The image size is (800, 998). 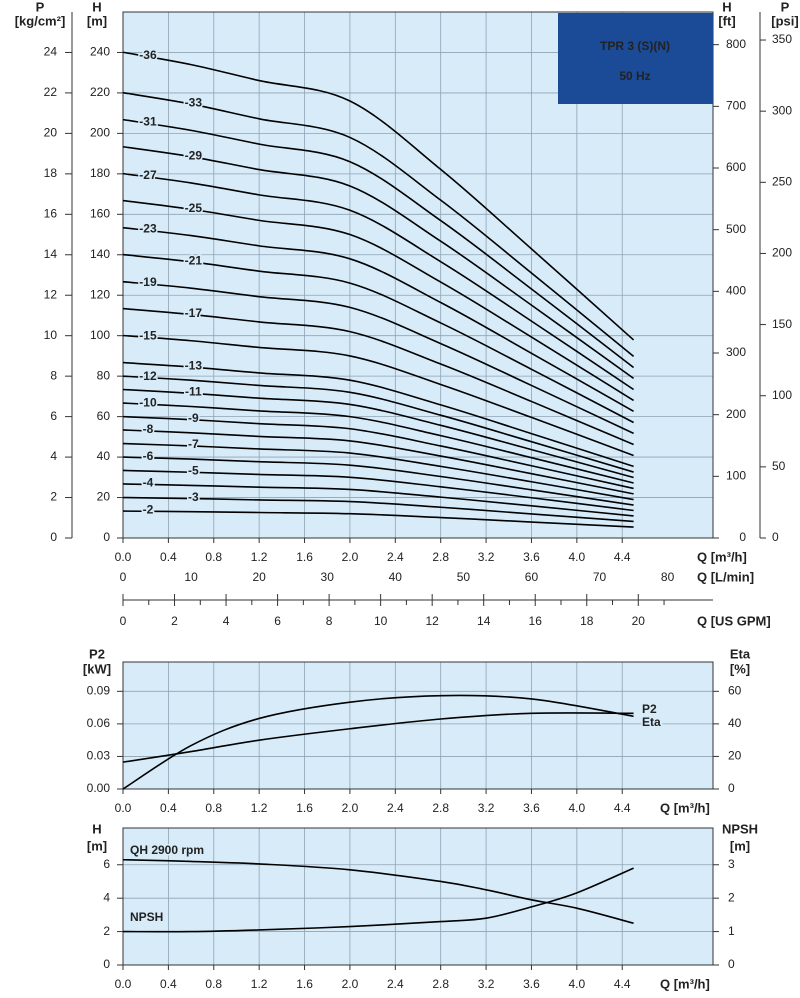 What do you see at coordinates (106, 931) in the screenshot?
I see `y-tick-label: 2` at bounding box center [106, 931].